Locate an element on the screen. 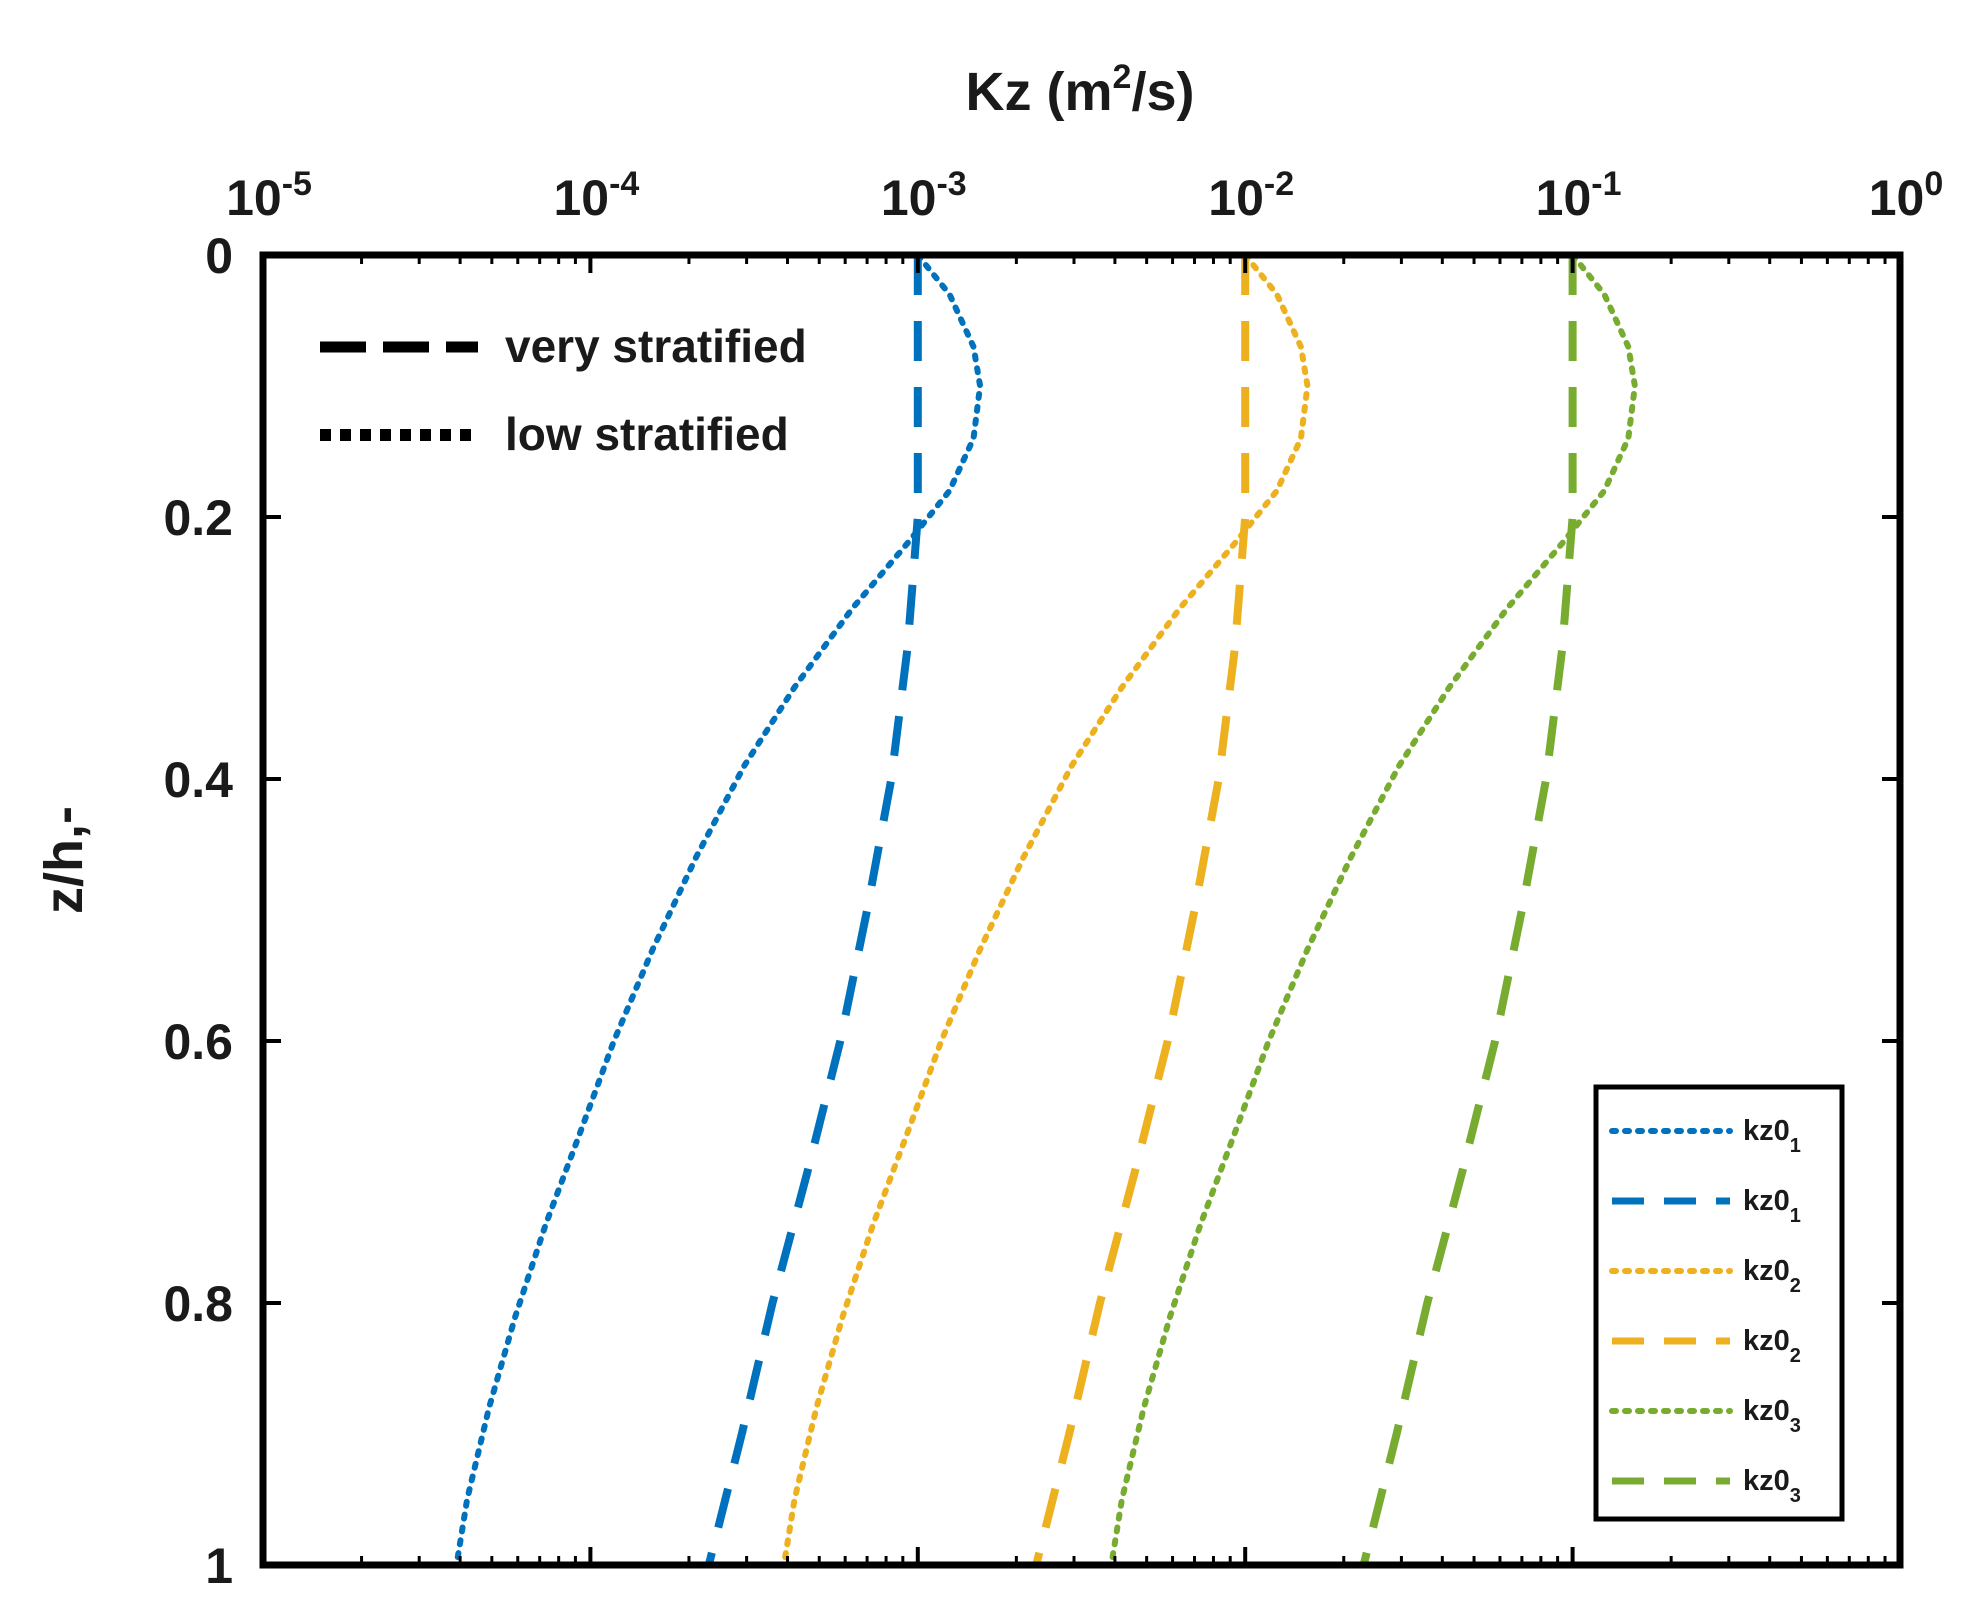  x-tick-label: 10⁻² is located at coordinates (1251, 195).